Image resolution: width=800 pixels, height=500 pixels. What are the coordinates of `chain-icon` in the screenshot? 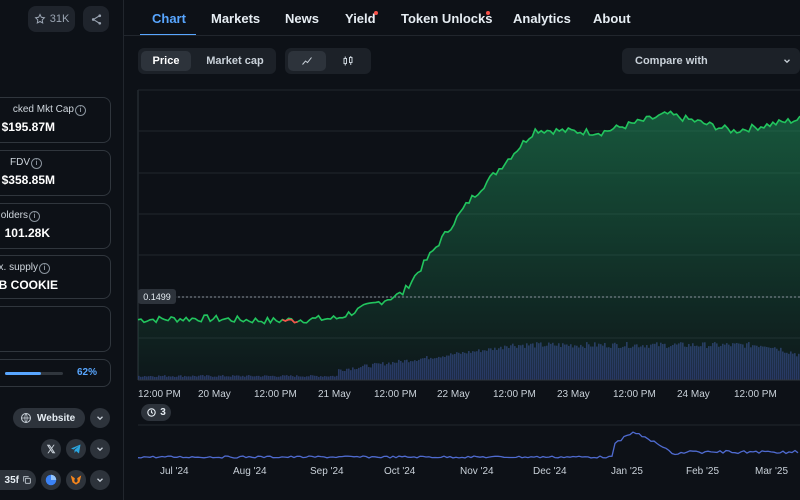 It's located at (51, 480).